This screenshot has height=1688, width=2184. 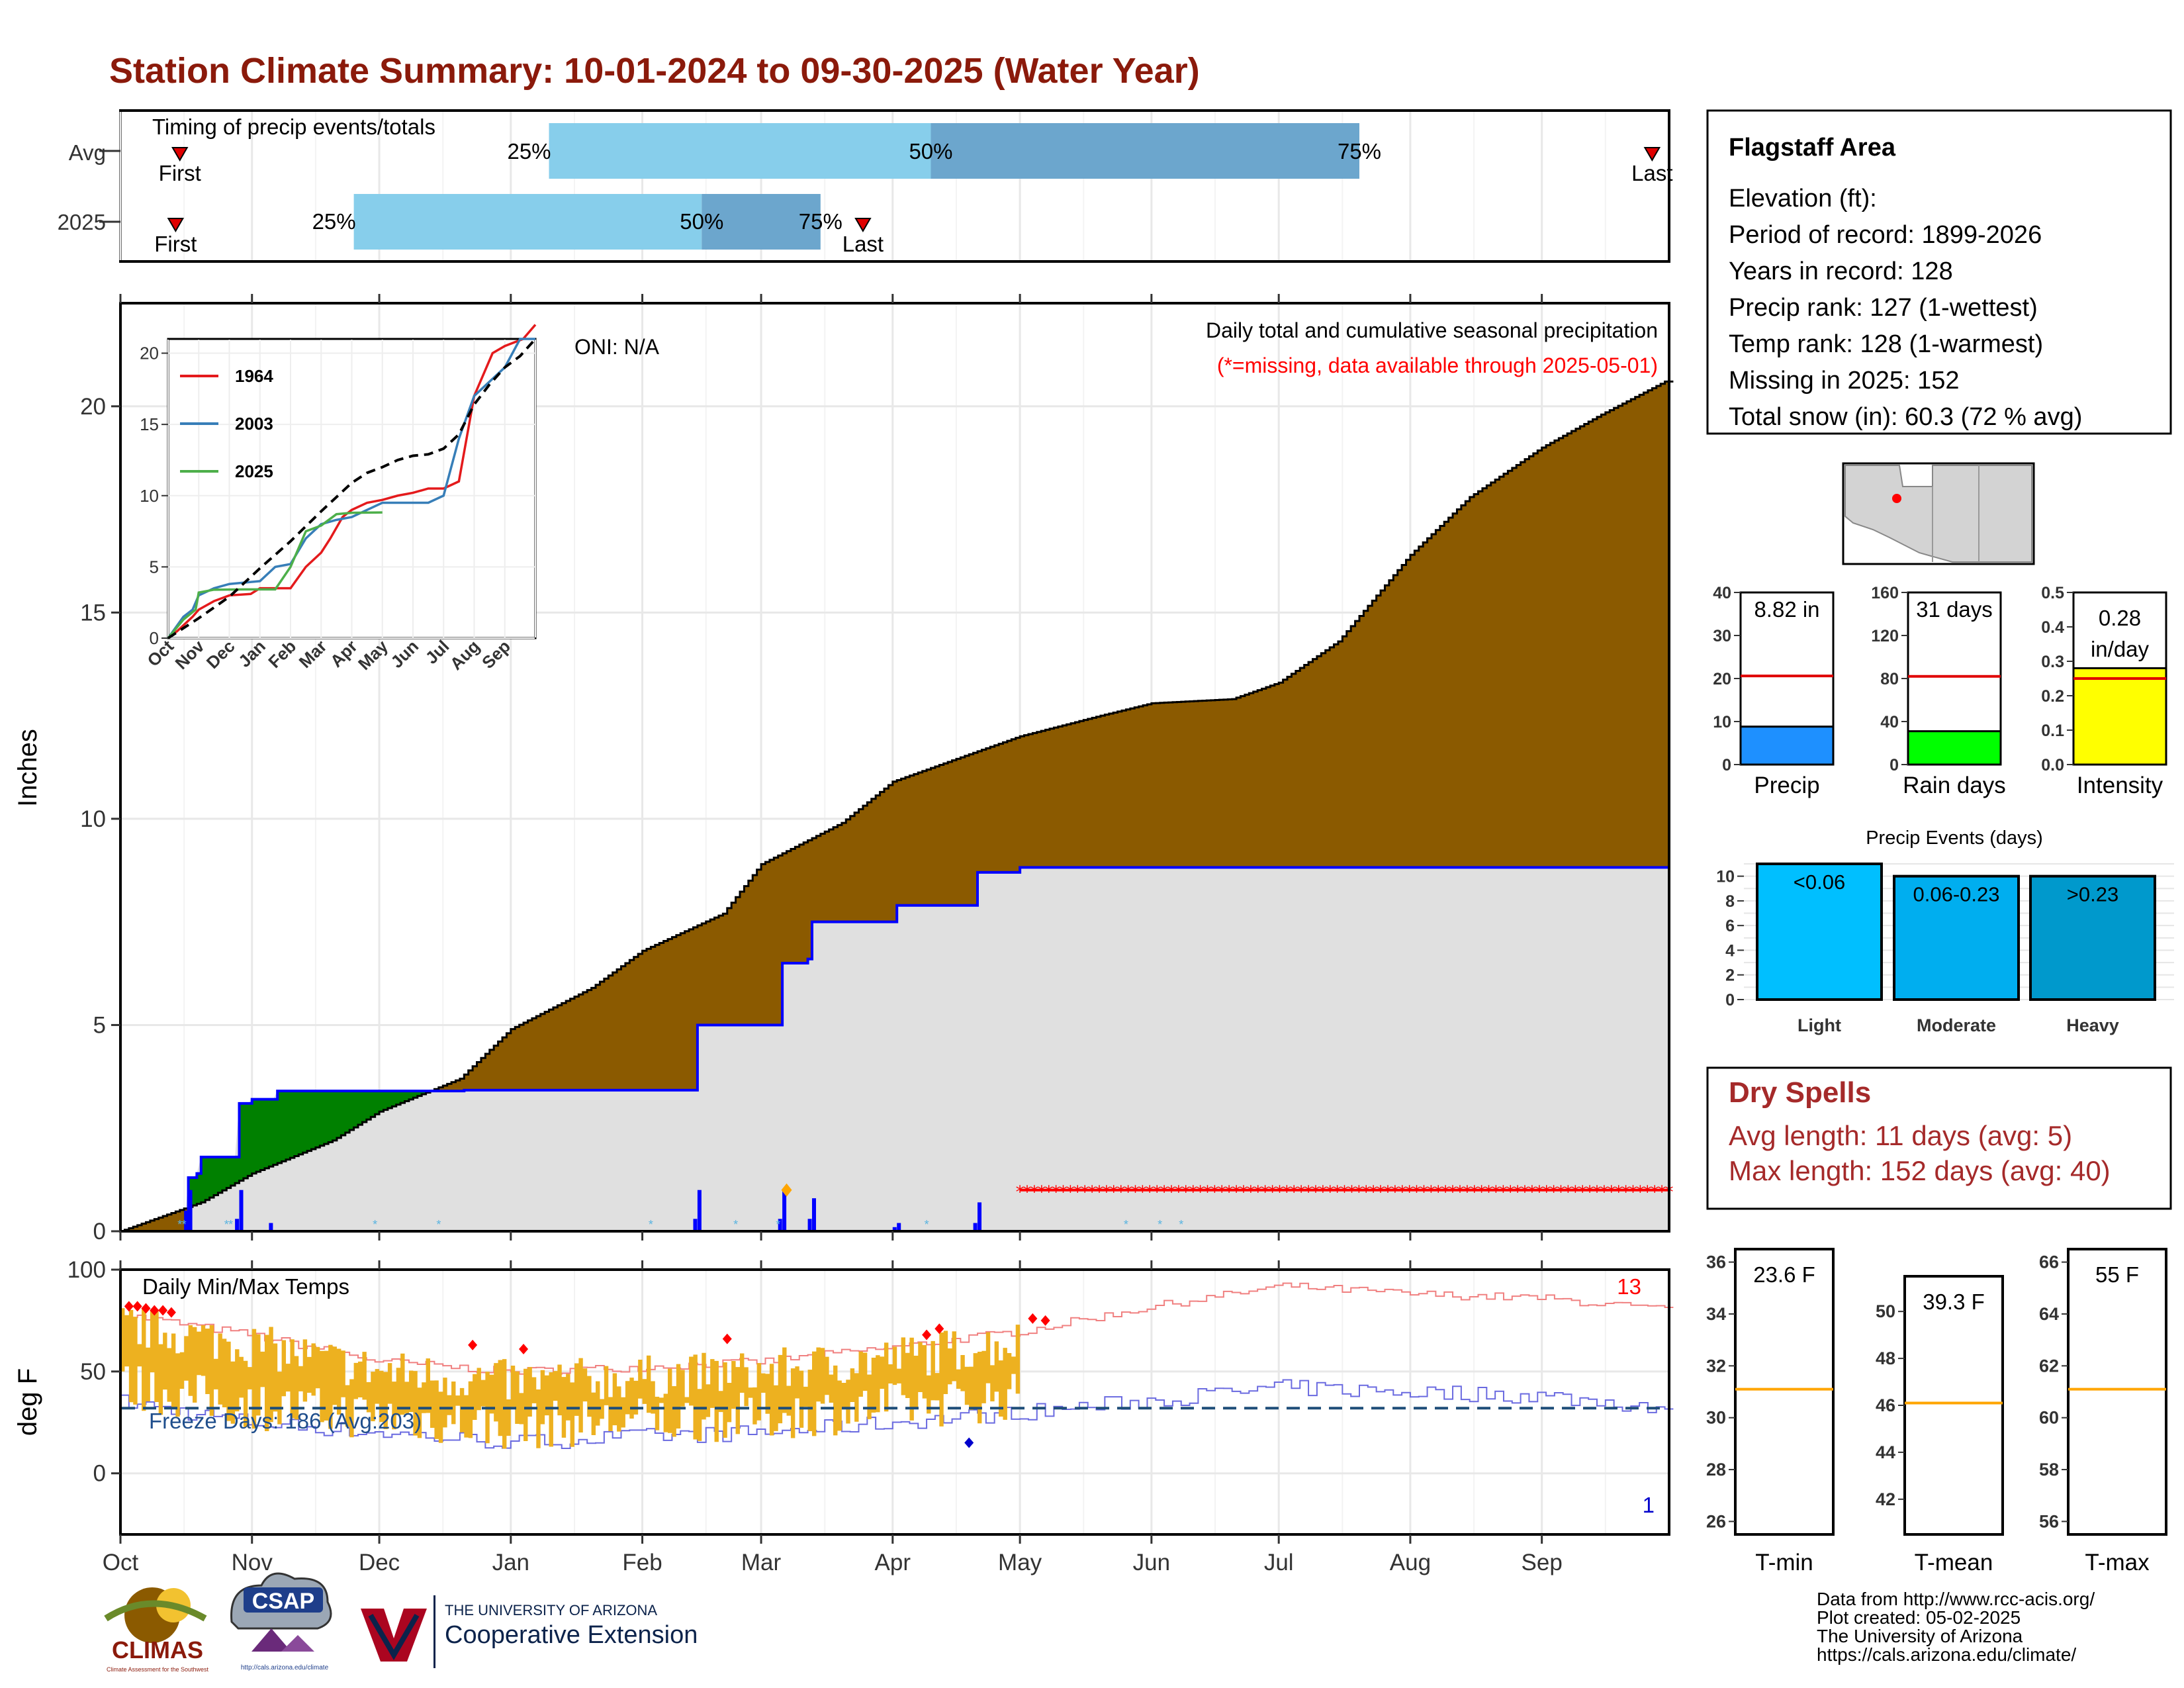 I want to click on temp-summary-y-tick-label: 62, so click(x=2049, y=1366).